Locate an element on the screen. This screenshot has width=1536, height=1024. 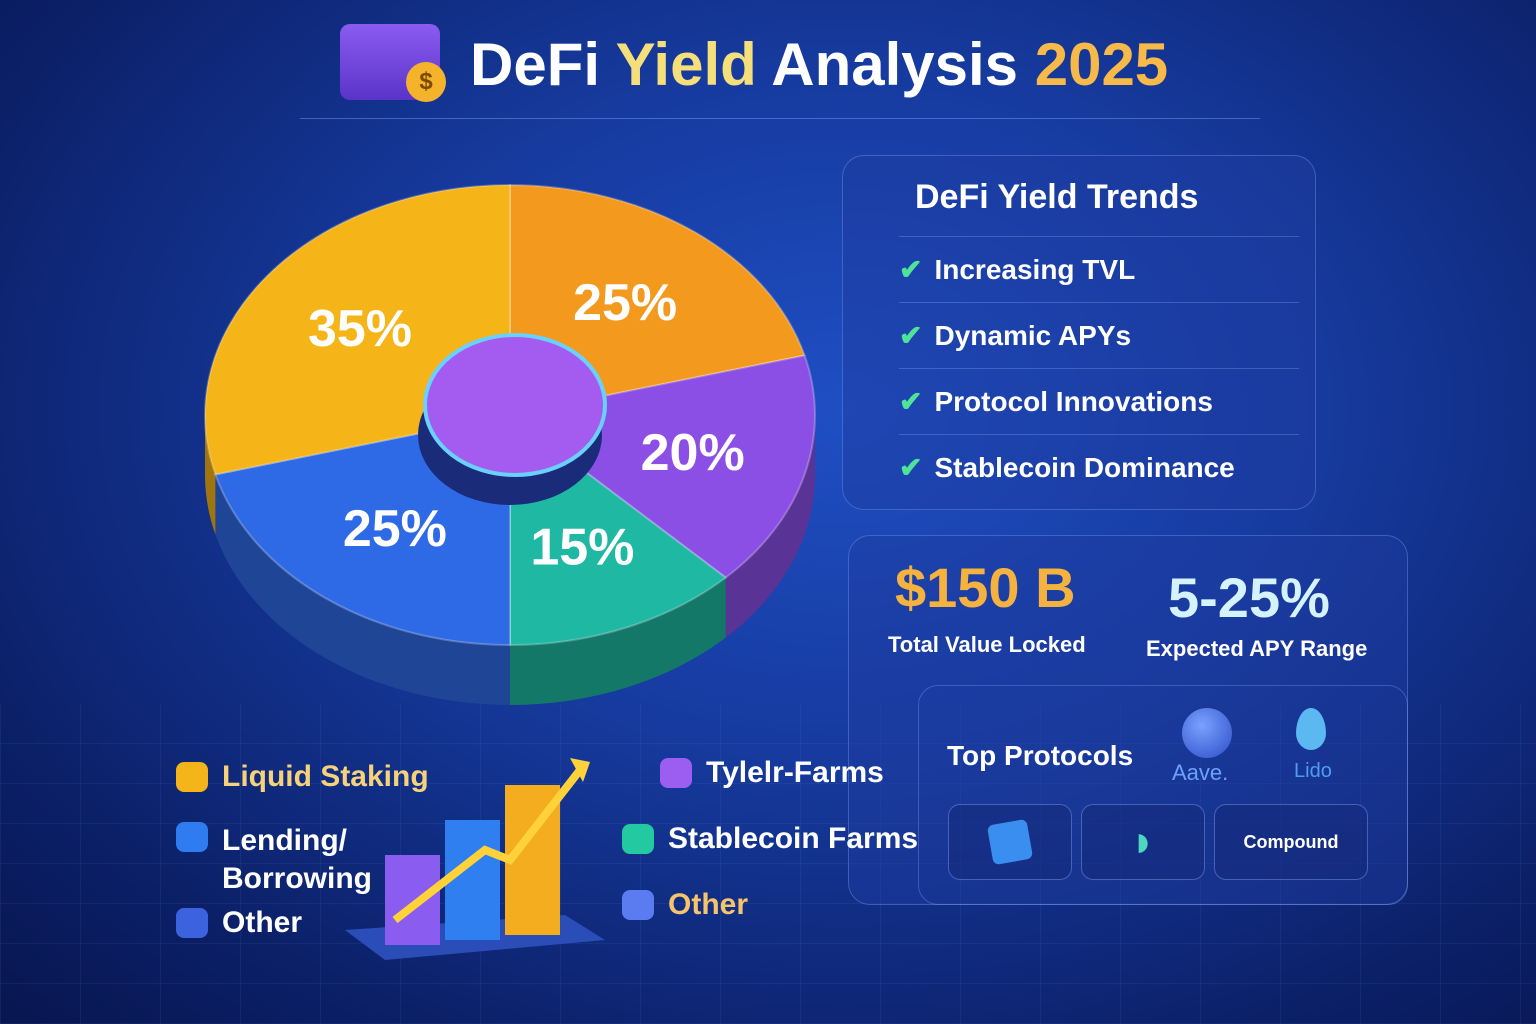
aave-logo-icon is located at coordinates (1207, 733).